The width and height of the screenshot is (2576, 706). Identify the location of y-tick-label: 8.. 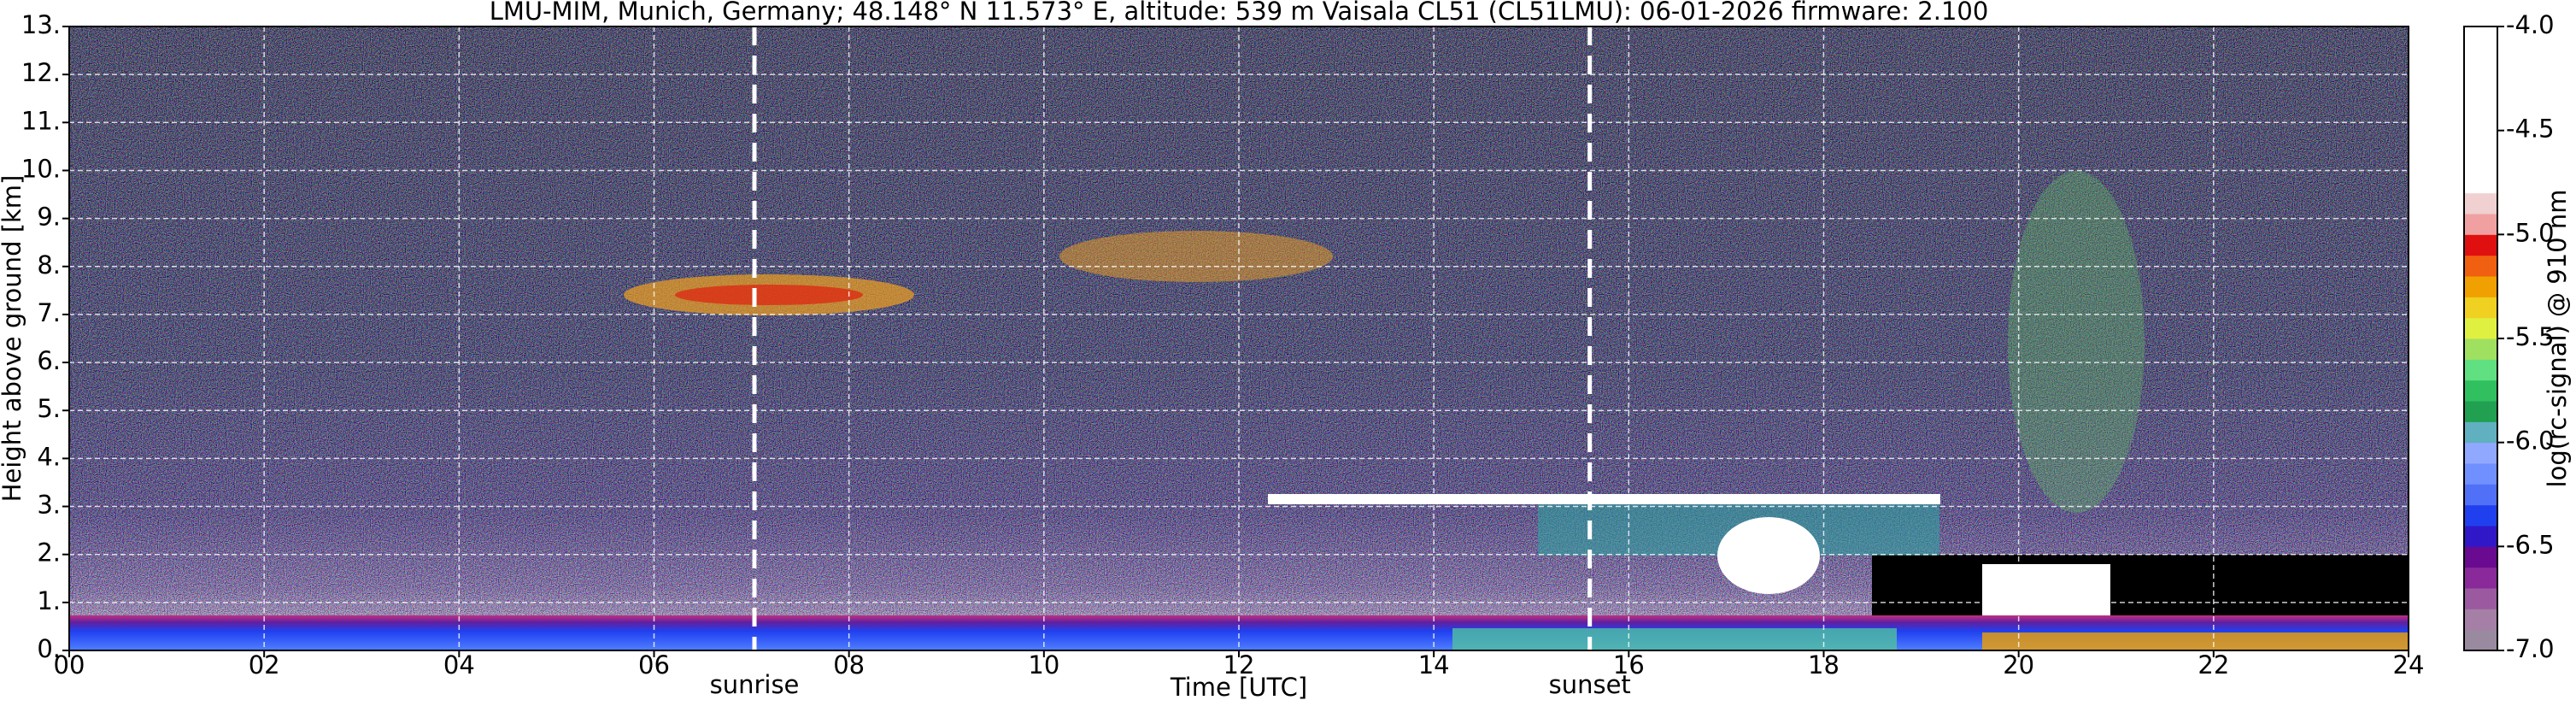
(49, 264).